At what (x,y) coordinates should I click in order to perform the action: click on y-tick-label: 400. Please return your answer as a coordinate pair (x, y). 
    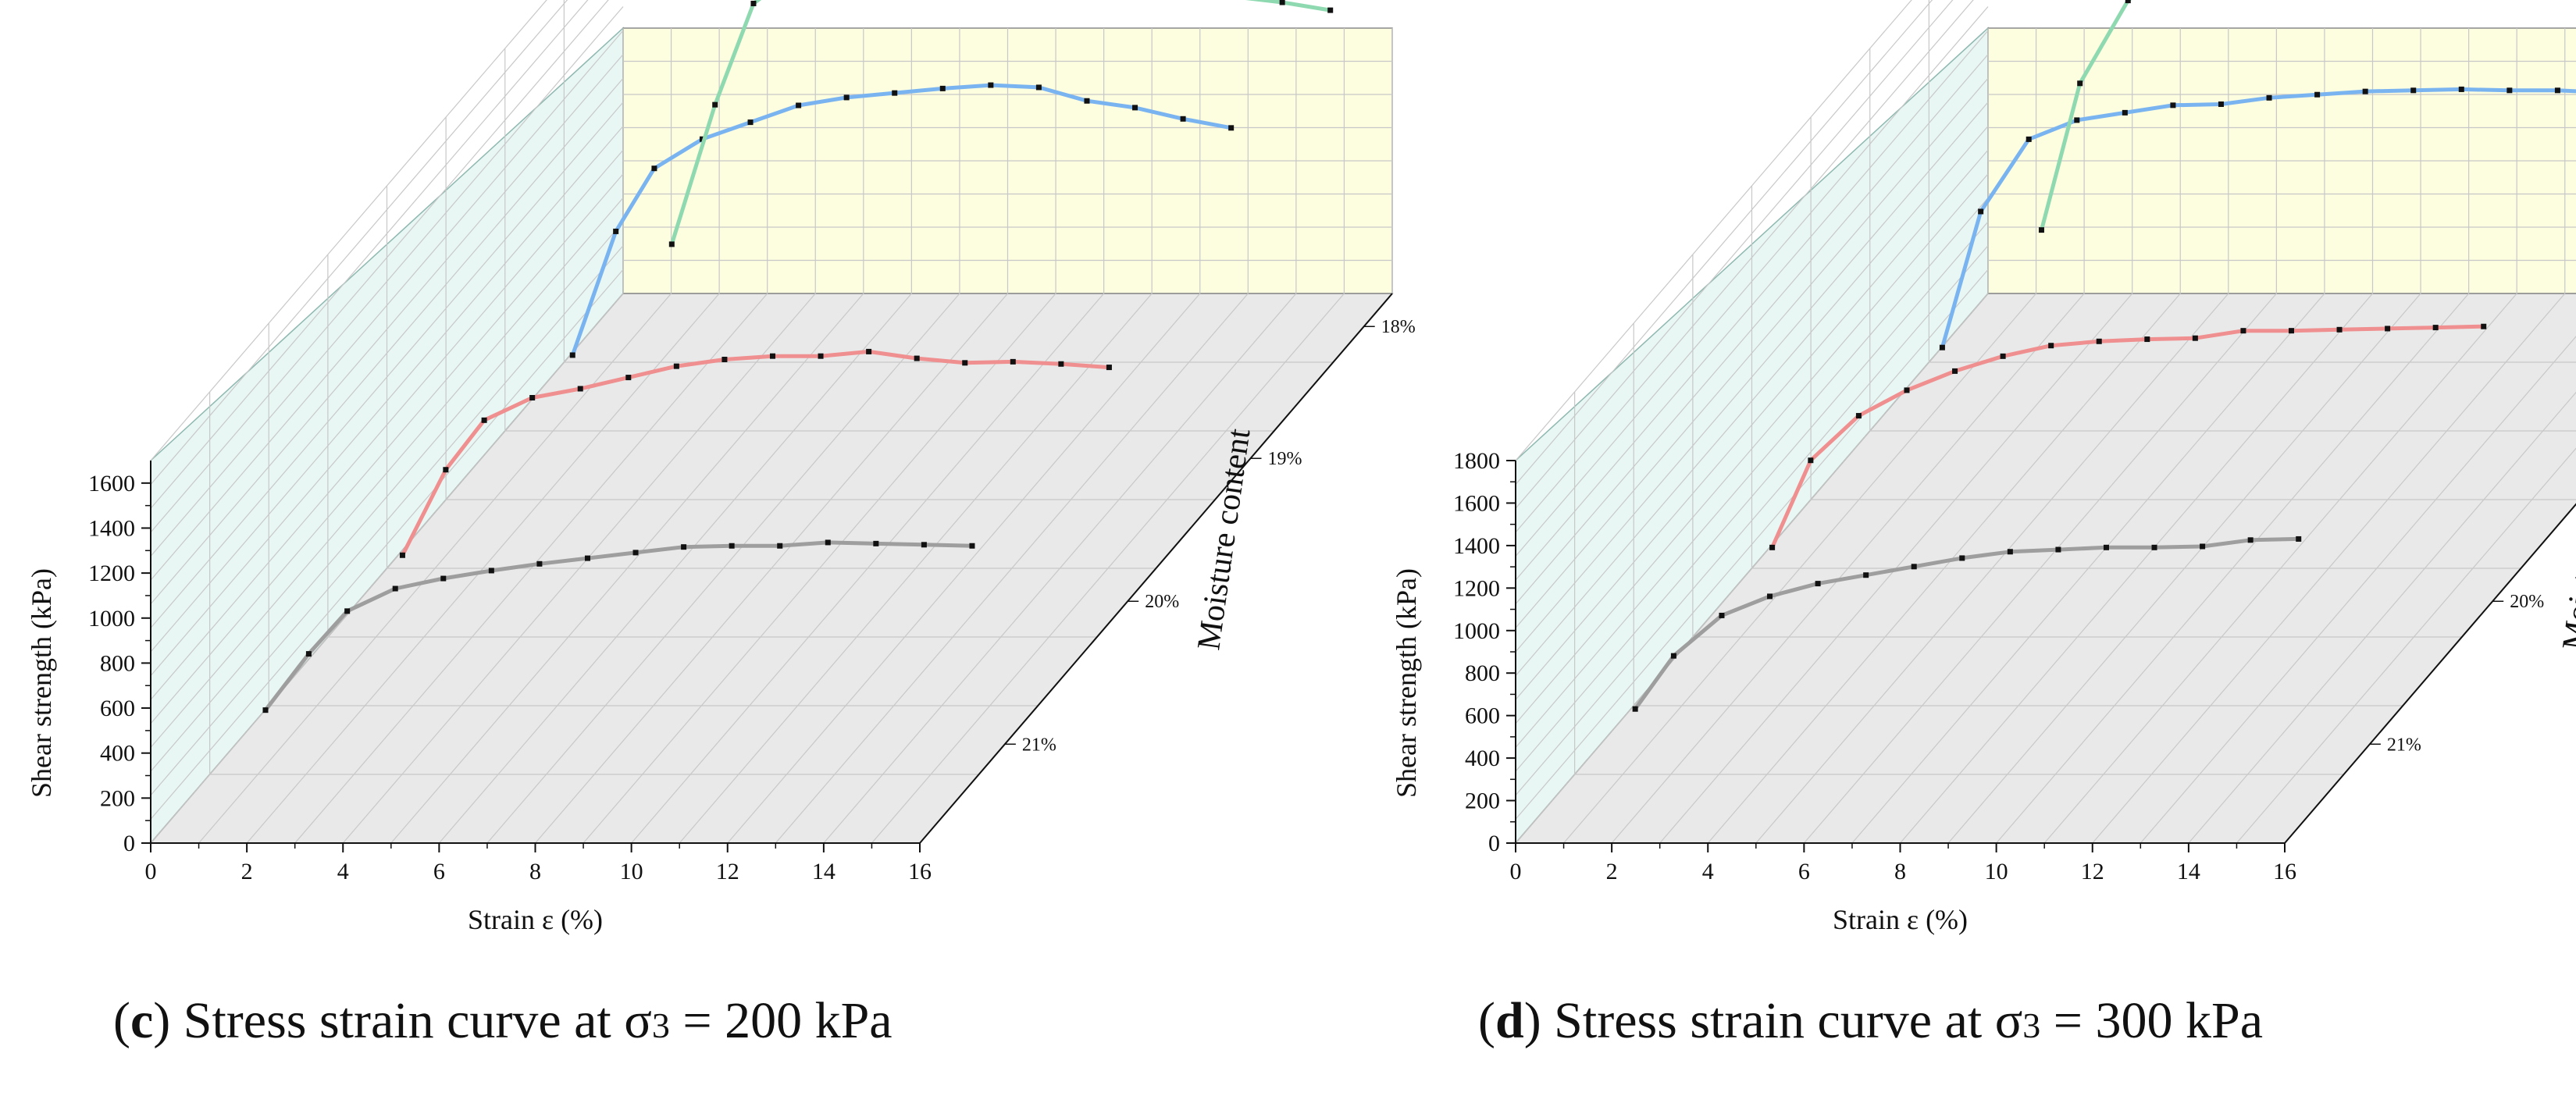
    Looking at the image, I should click on (117, 754).